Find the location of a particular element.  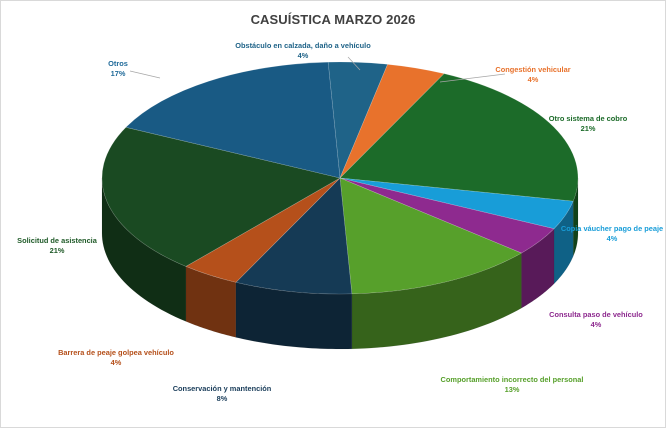

slice-label: Comportamiento incorrecto del personal is located at coordinates (512, 379).